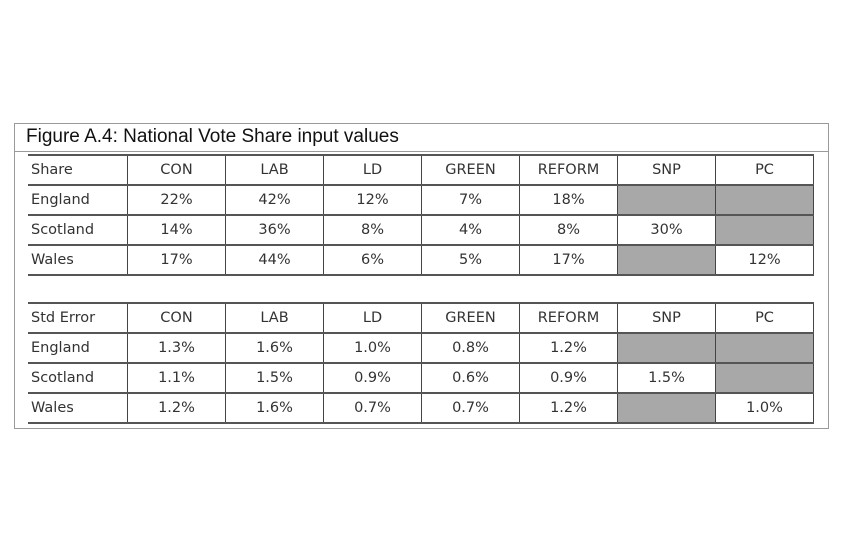 This screenshot has height=550, width=850. What do you see at coordinates (176, 348) in the screenshot?
I see `value-cell: 1.3%` at bounding box center [176, 348].